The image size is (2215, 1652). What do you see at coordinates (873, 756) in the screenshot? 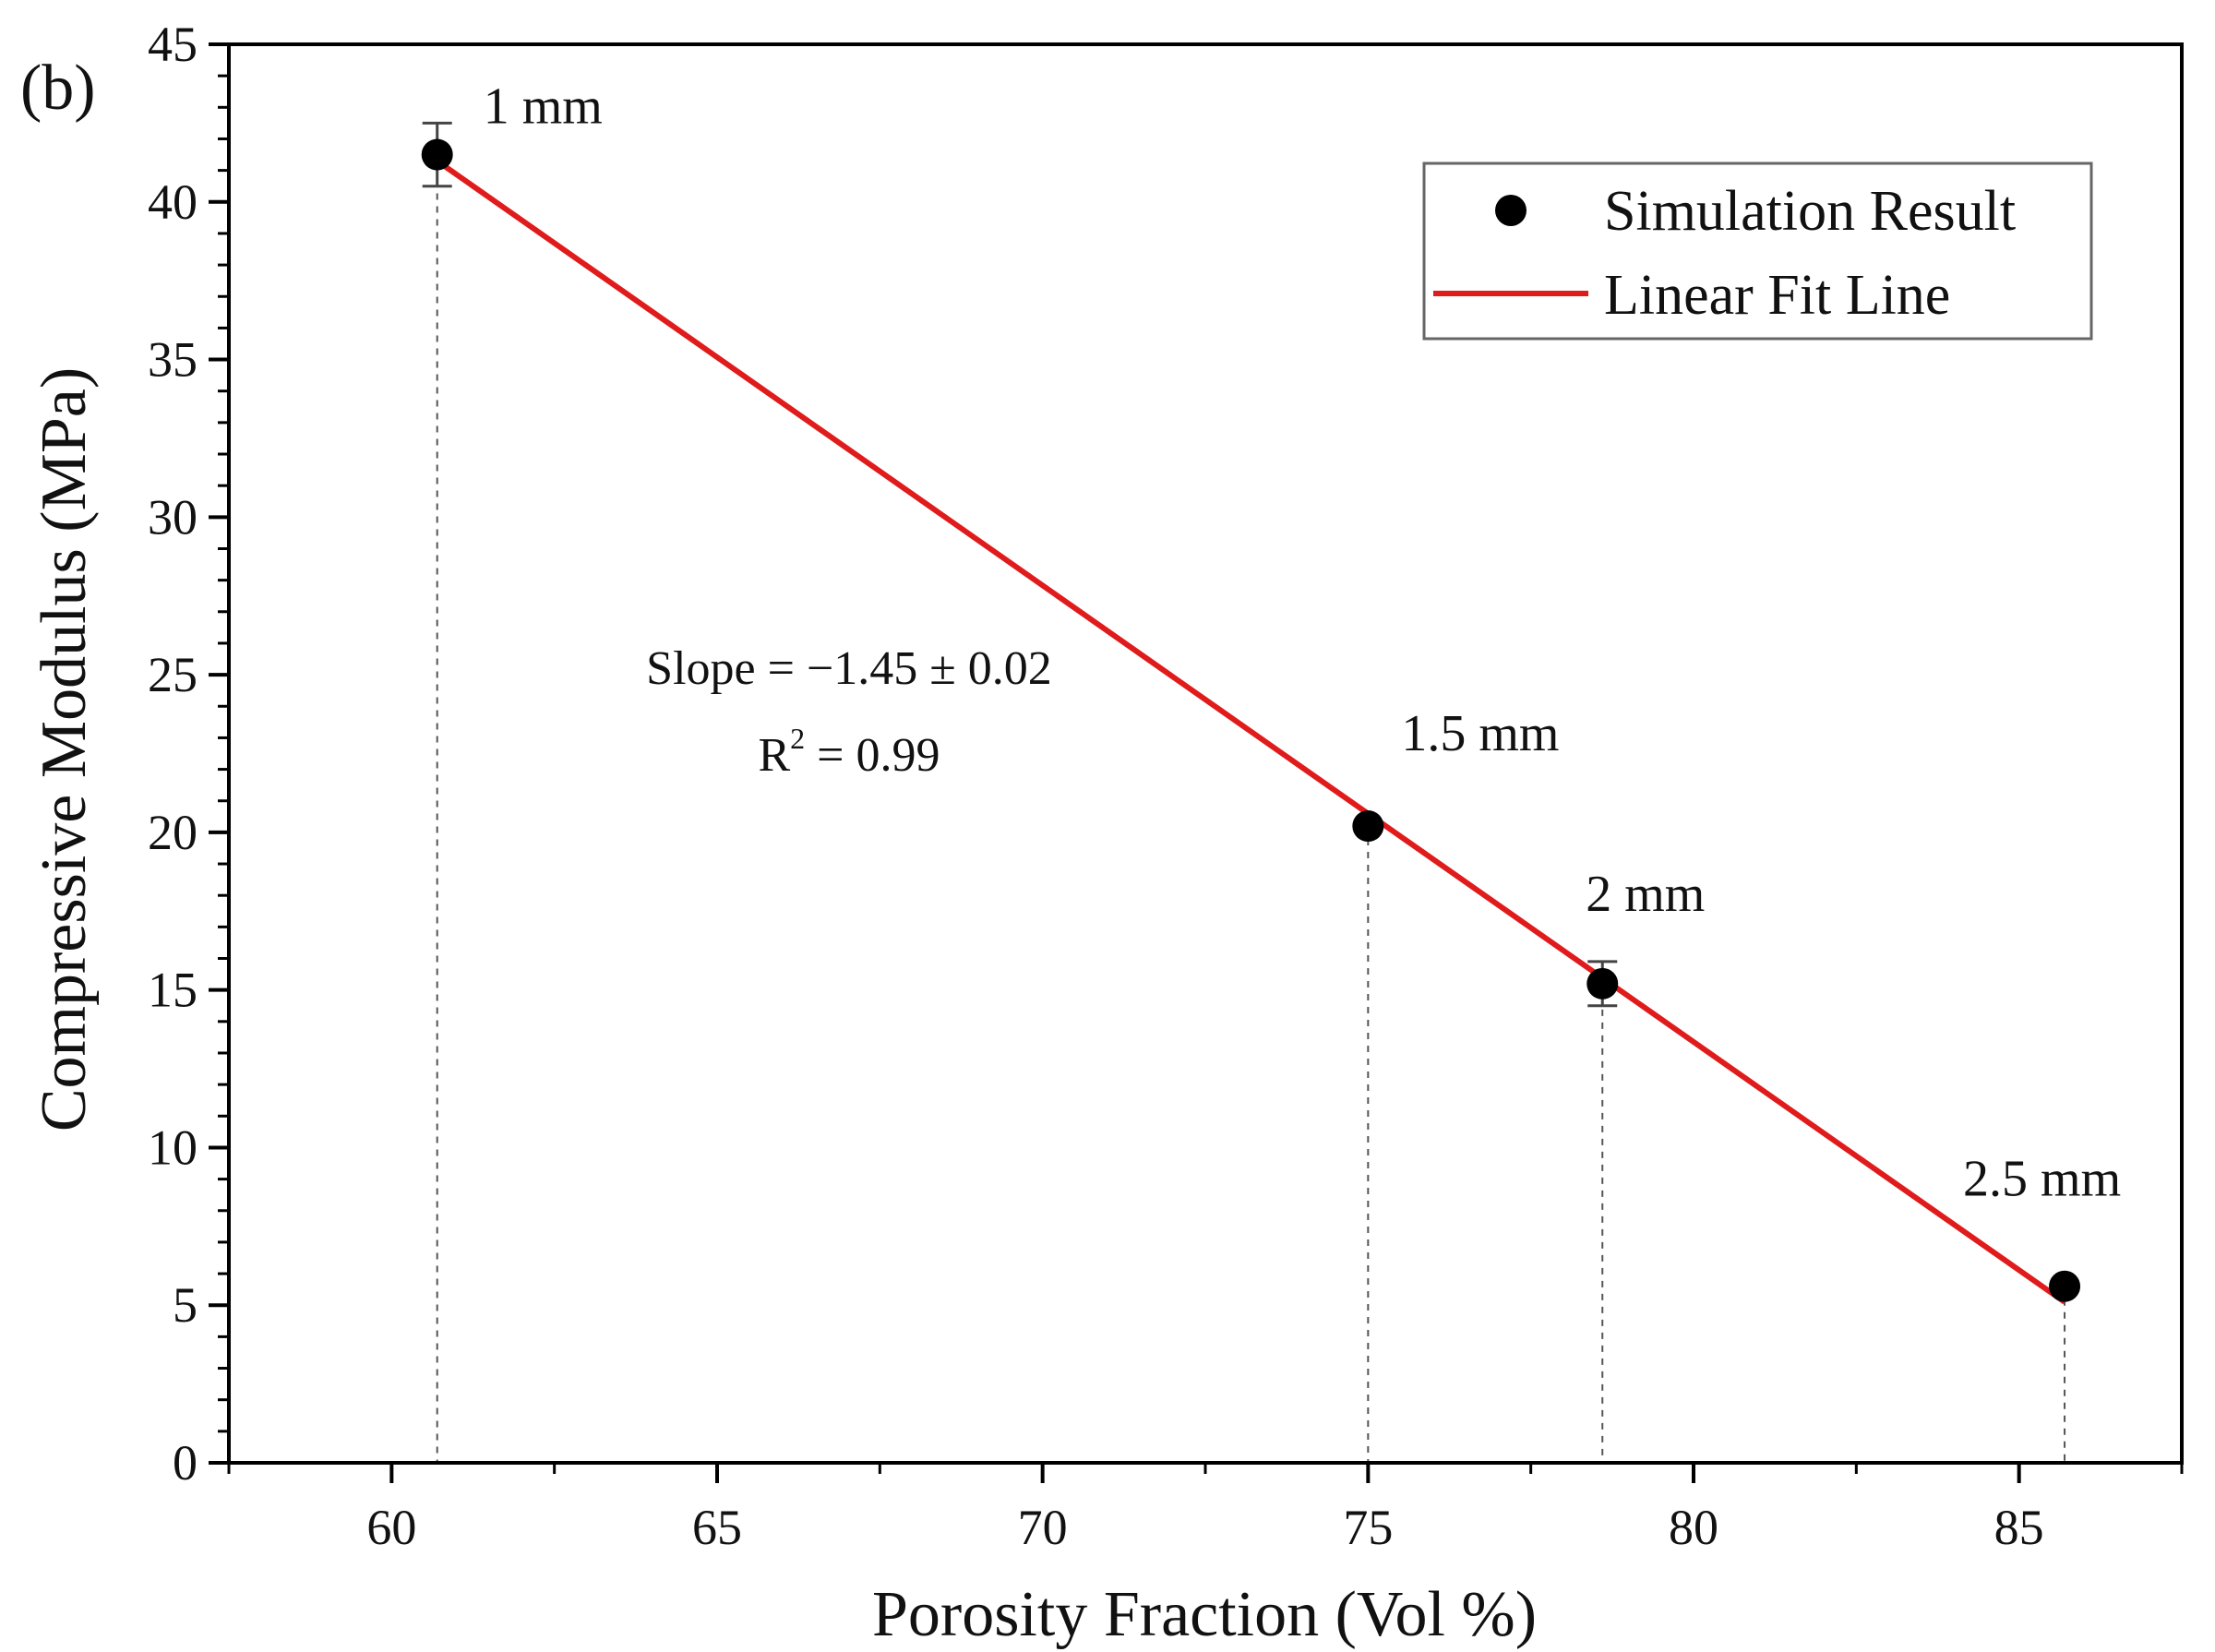
I see `r-squared-value: = 0.99` at bounding box center [873, 756].